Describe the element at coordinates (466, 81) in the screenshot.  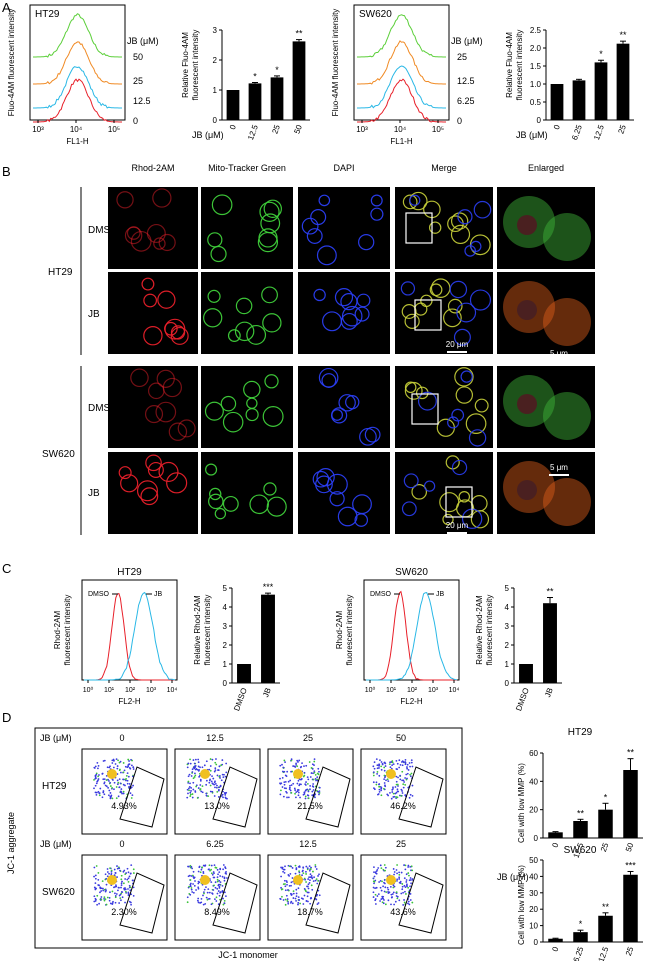
I see `a-sw620-jb-label: 12.5` at that location.